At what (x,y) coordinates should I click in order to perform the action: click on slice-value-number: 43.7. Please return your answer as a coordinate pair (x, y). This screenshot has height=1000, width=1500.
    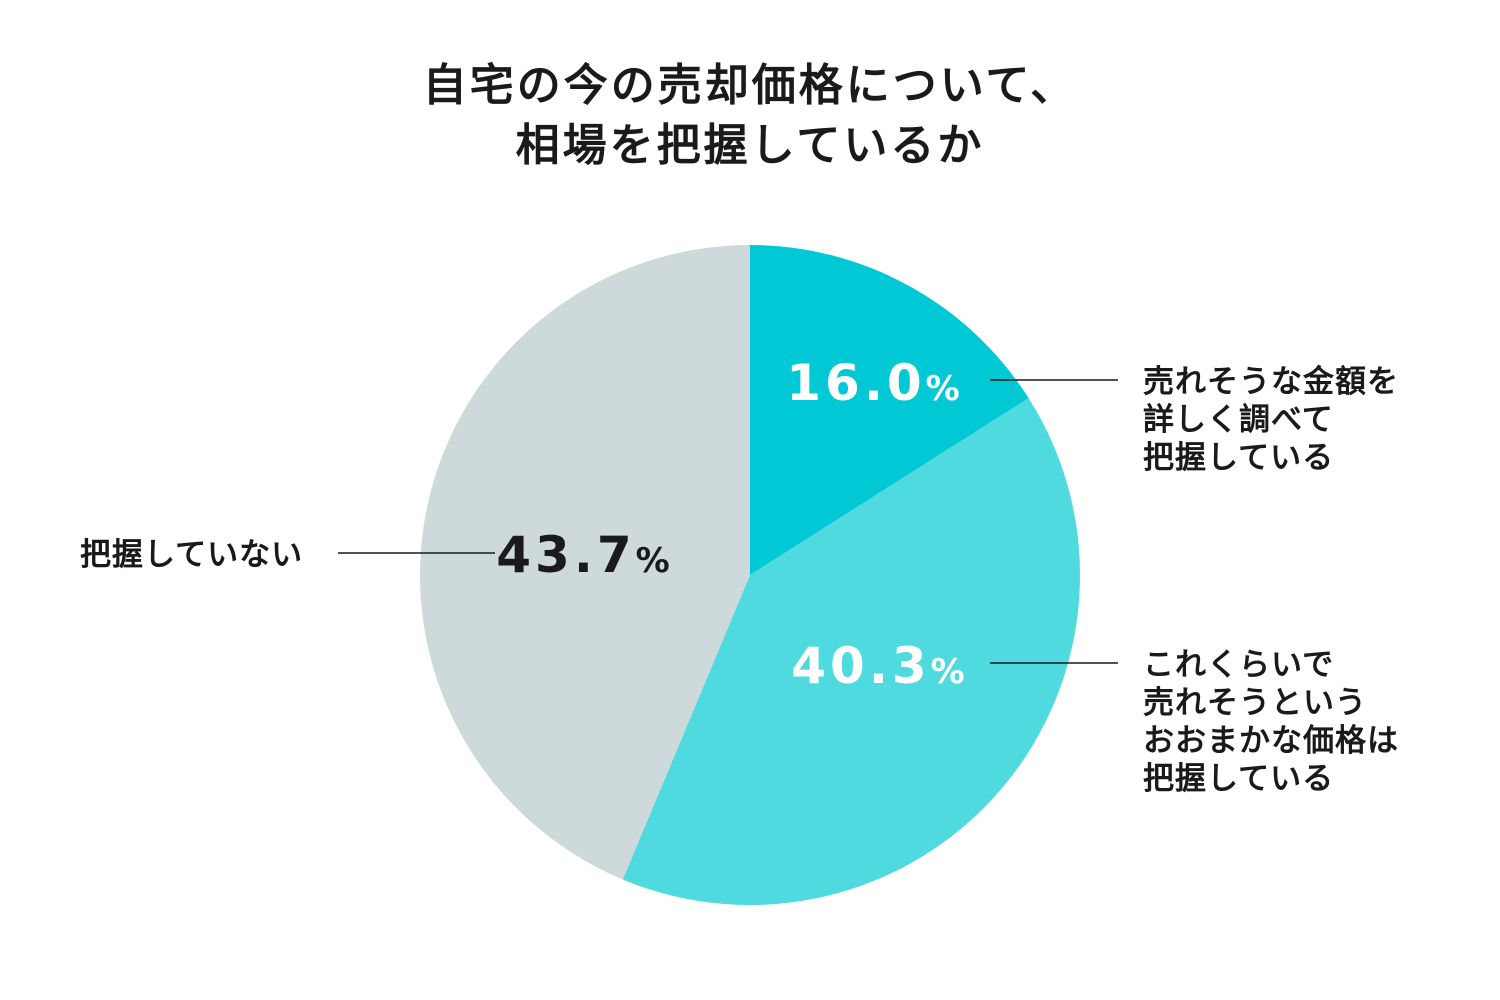
    Looking at the image, I should click on (565, 555).